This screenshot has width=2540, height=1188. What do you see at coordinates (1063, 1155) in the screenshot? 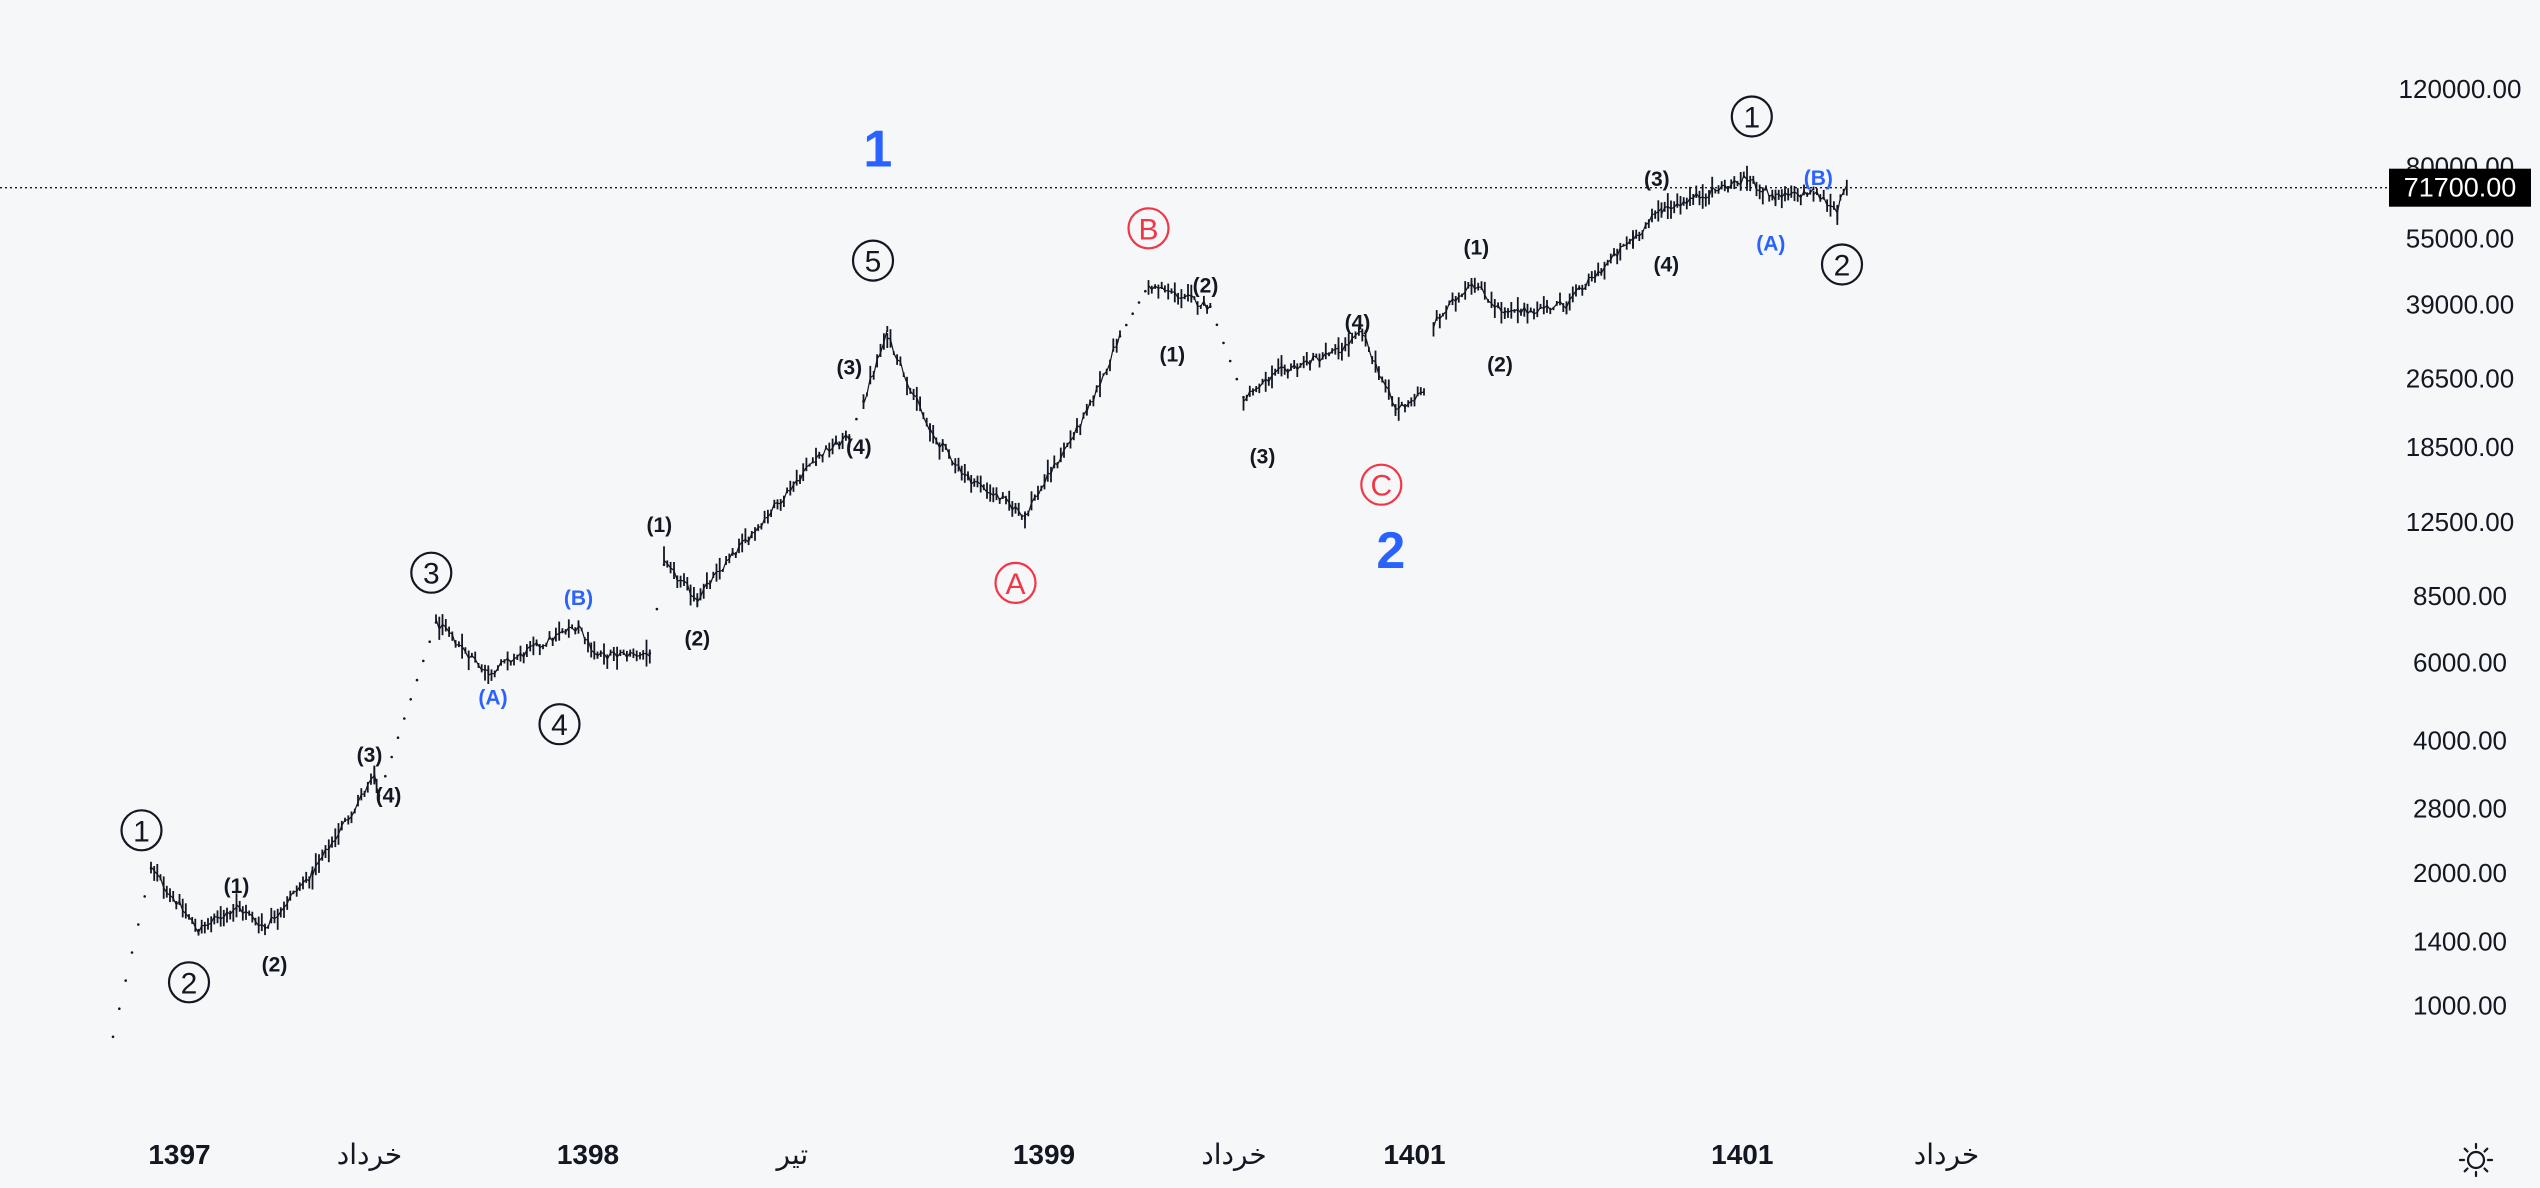
I see `time-axis: 1397 خرداد 1398 تیر 1399 خرداد 1401 1401 خرداد` at bounding box center [1063, 1155].